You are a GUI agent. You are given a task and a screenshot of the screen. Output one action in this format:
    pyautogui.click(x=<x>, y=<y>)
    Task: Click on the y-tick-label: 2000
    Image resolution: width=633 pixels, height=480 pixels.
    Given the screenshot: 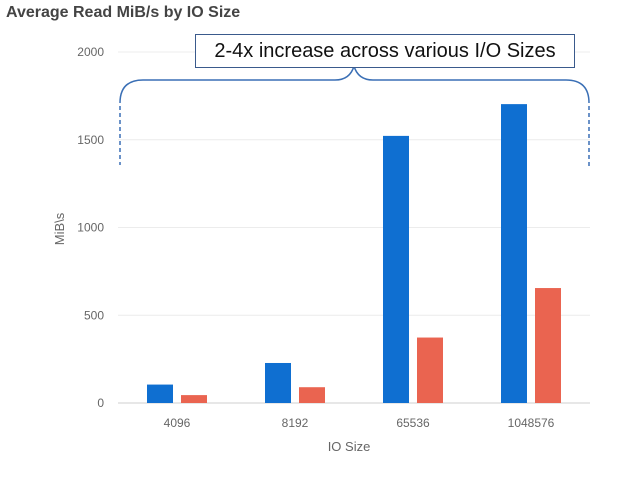 What is the action you would take?
    pyautogui.click(x=90, y=52)
    